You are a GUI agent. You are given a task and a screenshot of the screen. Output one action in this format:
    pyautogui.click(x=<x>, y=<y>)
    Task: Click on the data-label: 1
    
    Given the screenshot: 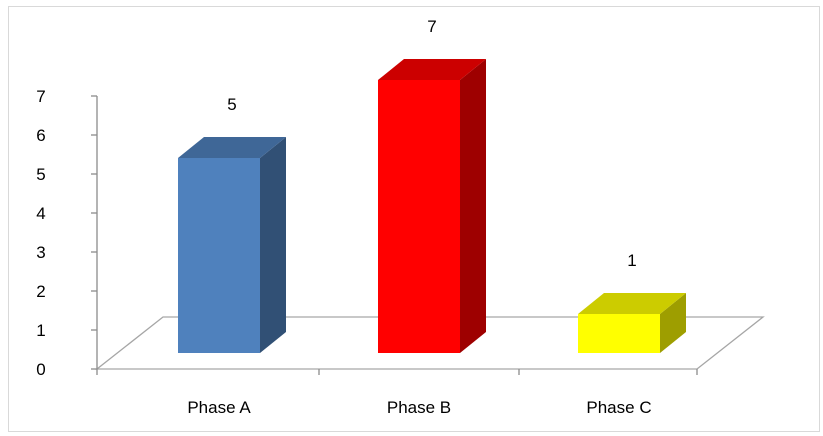 What is the action you would take?
    pyautogui.click(x=631, y=260)
    